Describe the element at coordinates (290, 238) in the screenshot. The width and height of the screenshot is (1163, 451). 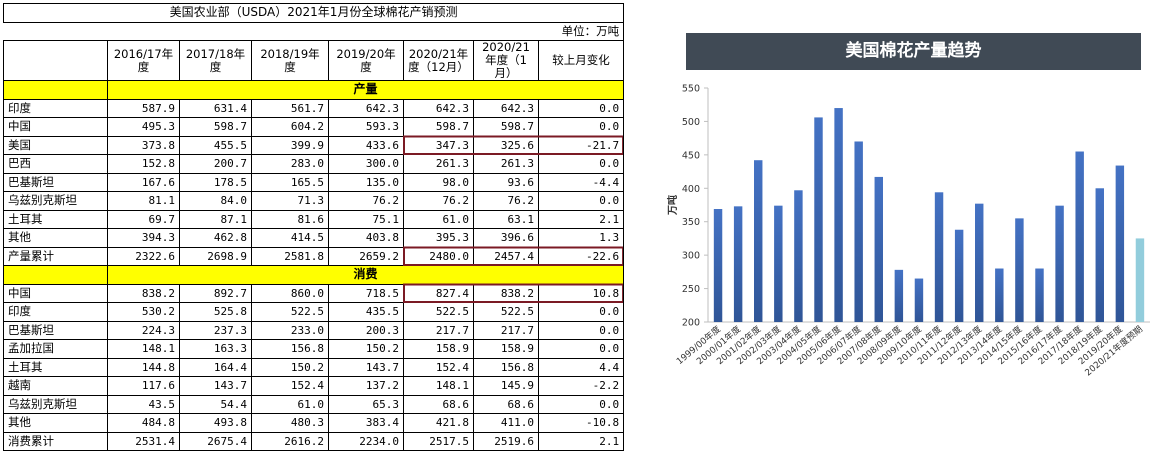
I see `table-cell: 414.5` at that location.